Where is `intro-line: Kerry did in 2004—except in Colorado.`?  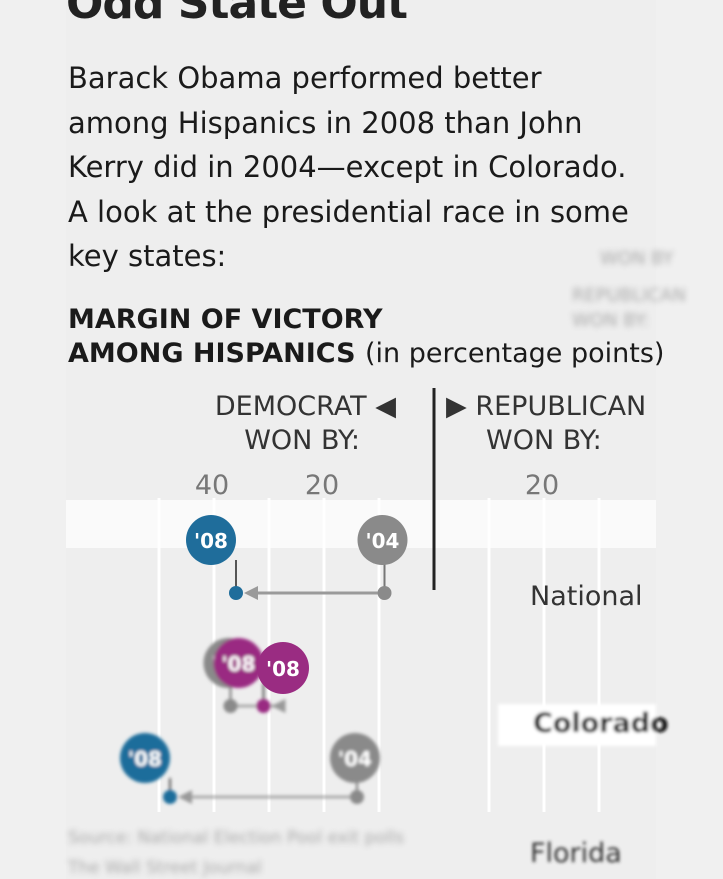
intro-line: Kerry did in 2004—except in Colorado. is located at coordinates (347, 167).